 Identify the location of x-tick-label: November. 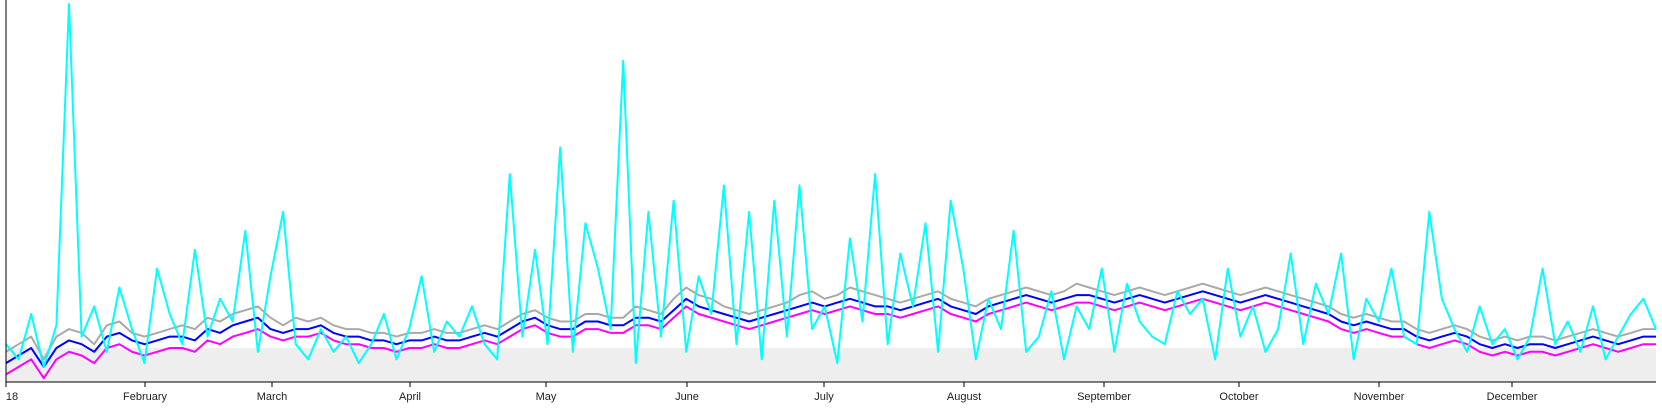
(1379, 397).